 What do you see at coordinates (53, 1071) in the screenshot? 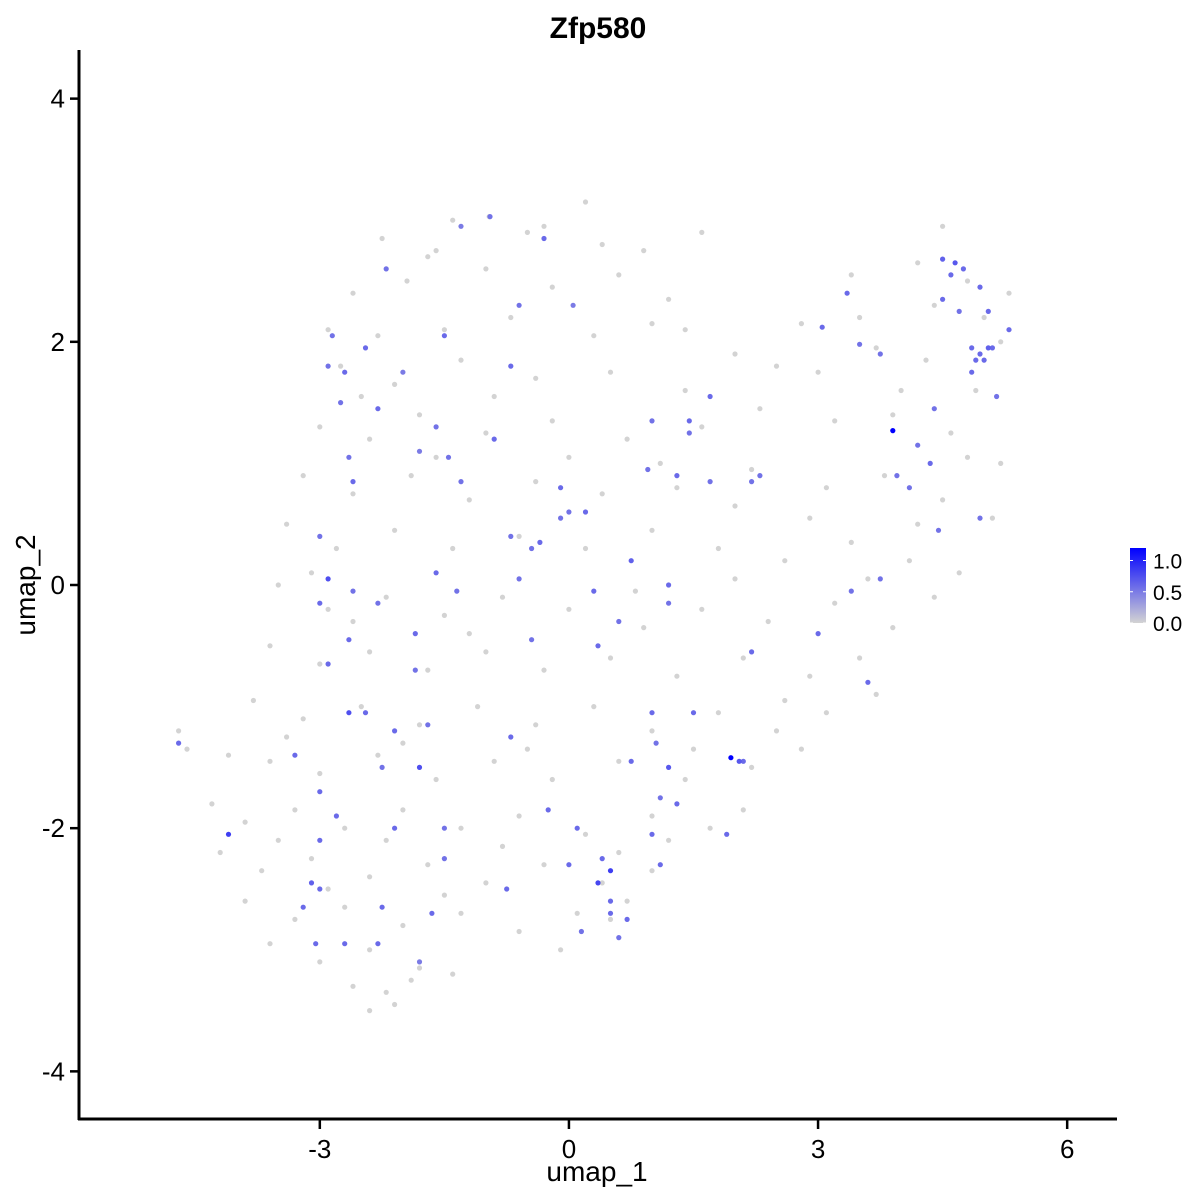
I see `y-tick-label: -4` at bounding box center [53, 1071].